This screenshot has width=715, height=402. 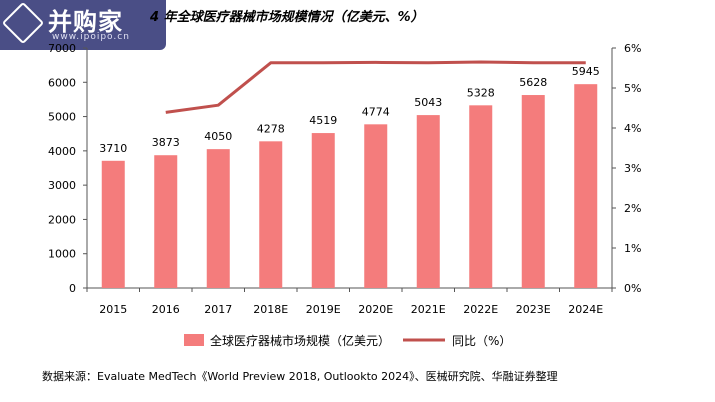 I want to click on x-tick-label: 2018E, so click(x=270, y=309).